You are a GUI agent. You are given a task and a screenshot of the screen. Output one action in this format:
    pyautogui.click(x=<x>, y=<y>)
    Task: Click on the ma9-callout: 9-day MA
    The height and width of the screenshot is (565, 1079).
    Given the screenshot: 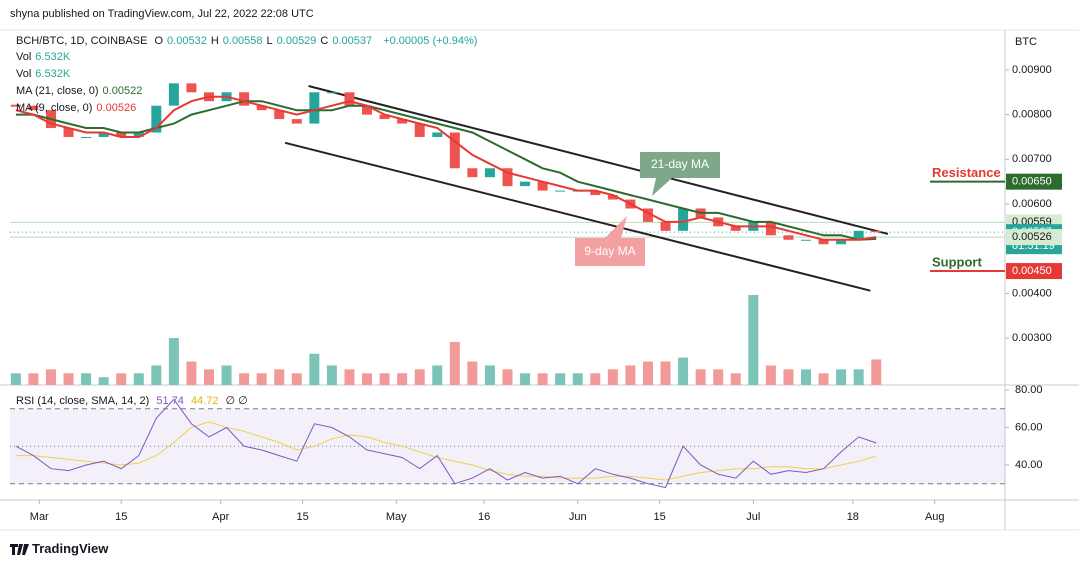 What is the action you would take?
    pyautogui.click(x=610, y=241)
    